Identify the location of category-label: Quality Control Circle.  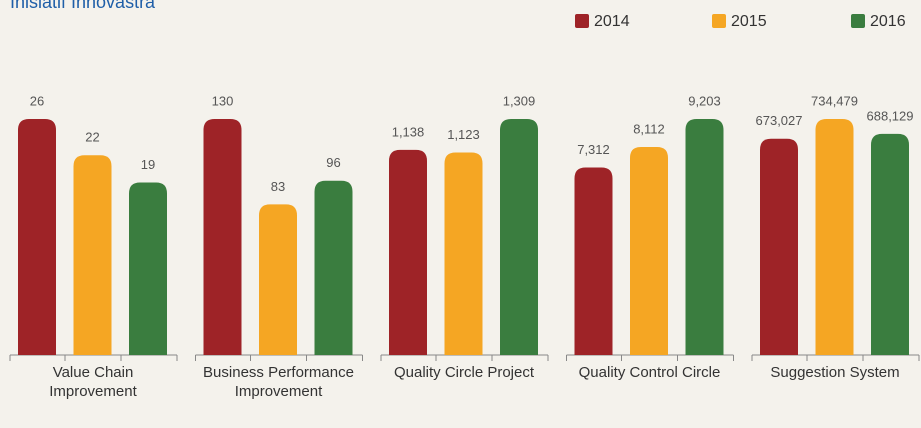
(649, 372).